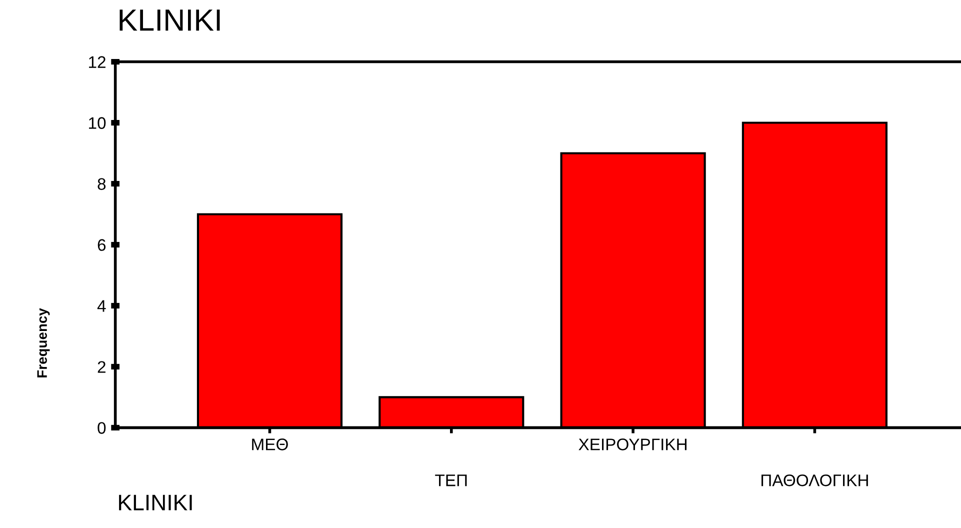 This screenshot has width=961, height=528. What do you see at coordinates (270, 444) in the screenshot?
I see `x-tick-label: ΜΕΘ` at bounding box center [270, 444].